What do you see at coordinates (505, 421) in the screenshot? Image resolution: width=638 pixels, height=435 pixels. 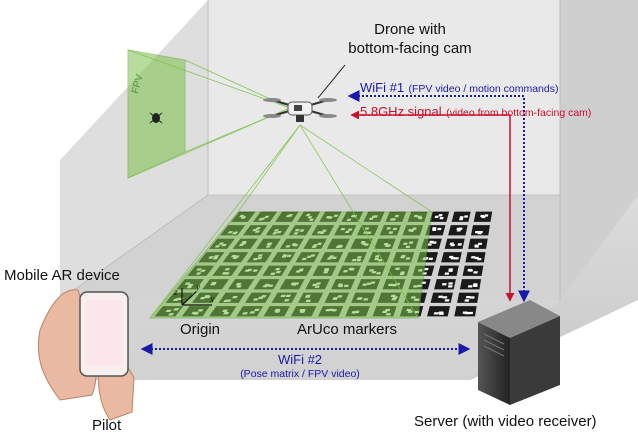 I see `server-label: Server (with video receiver)` at bounding box center [505, 421].